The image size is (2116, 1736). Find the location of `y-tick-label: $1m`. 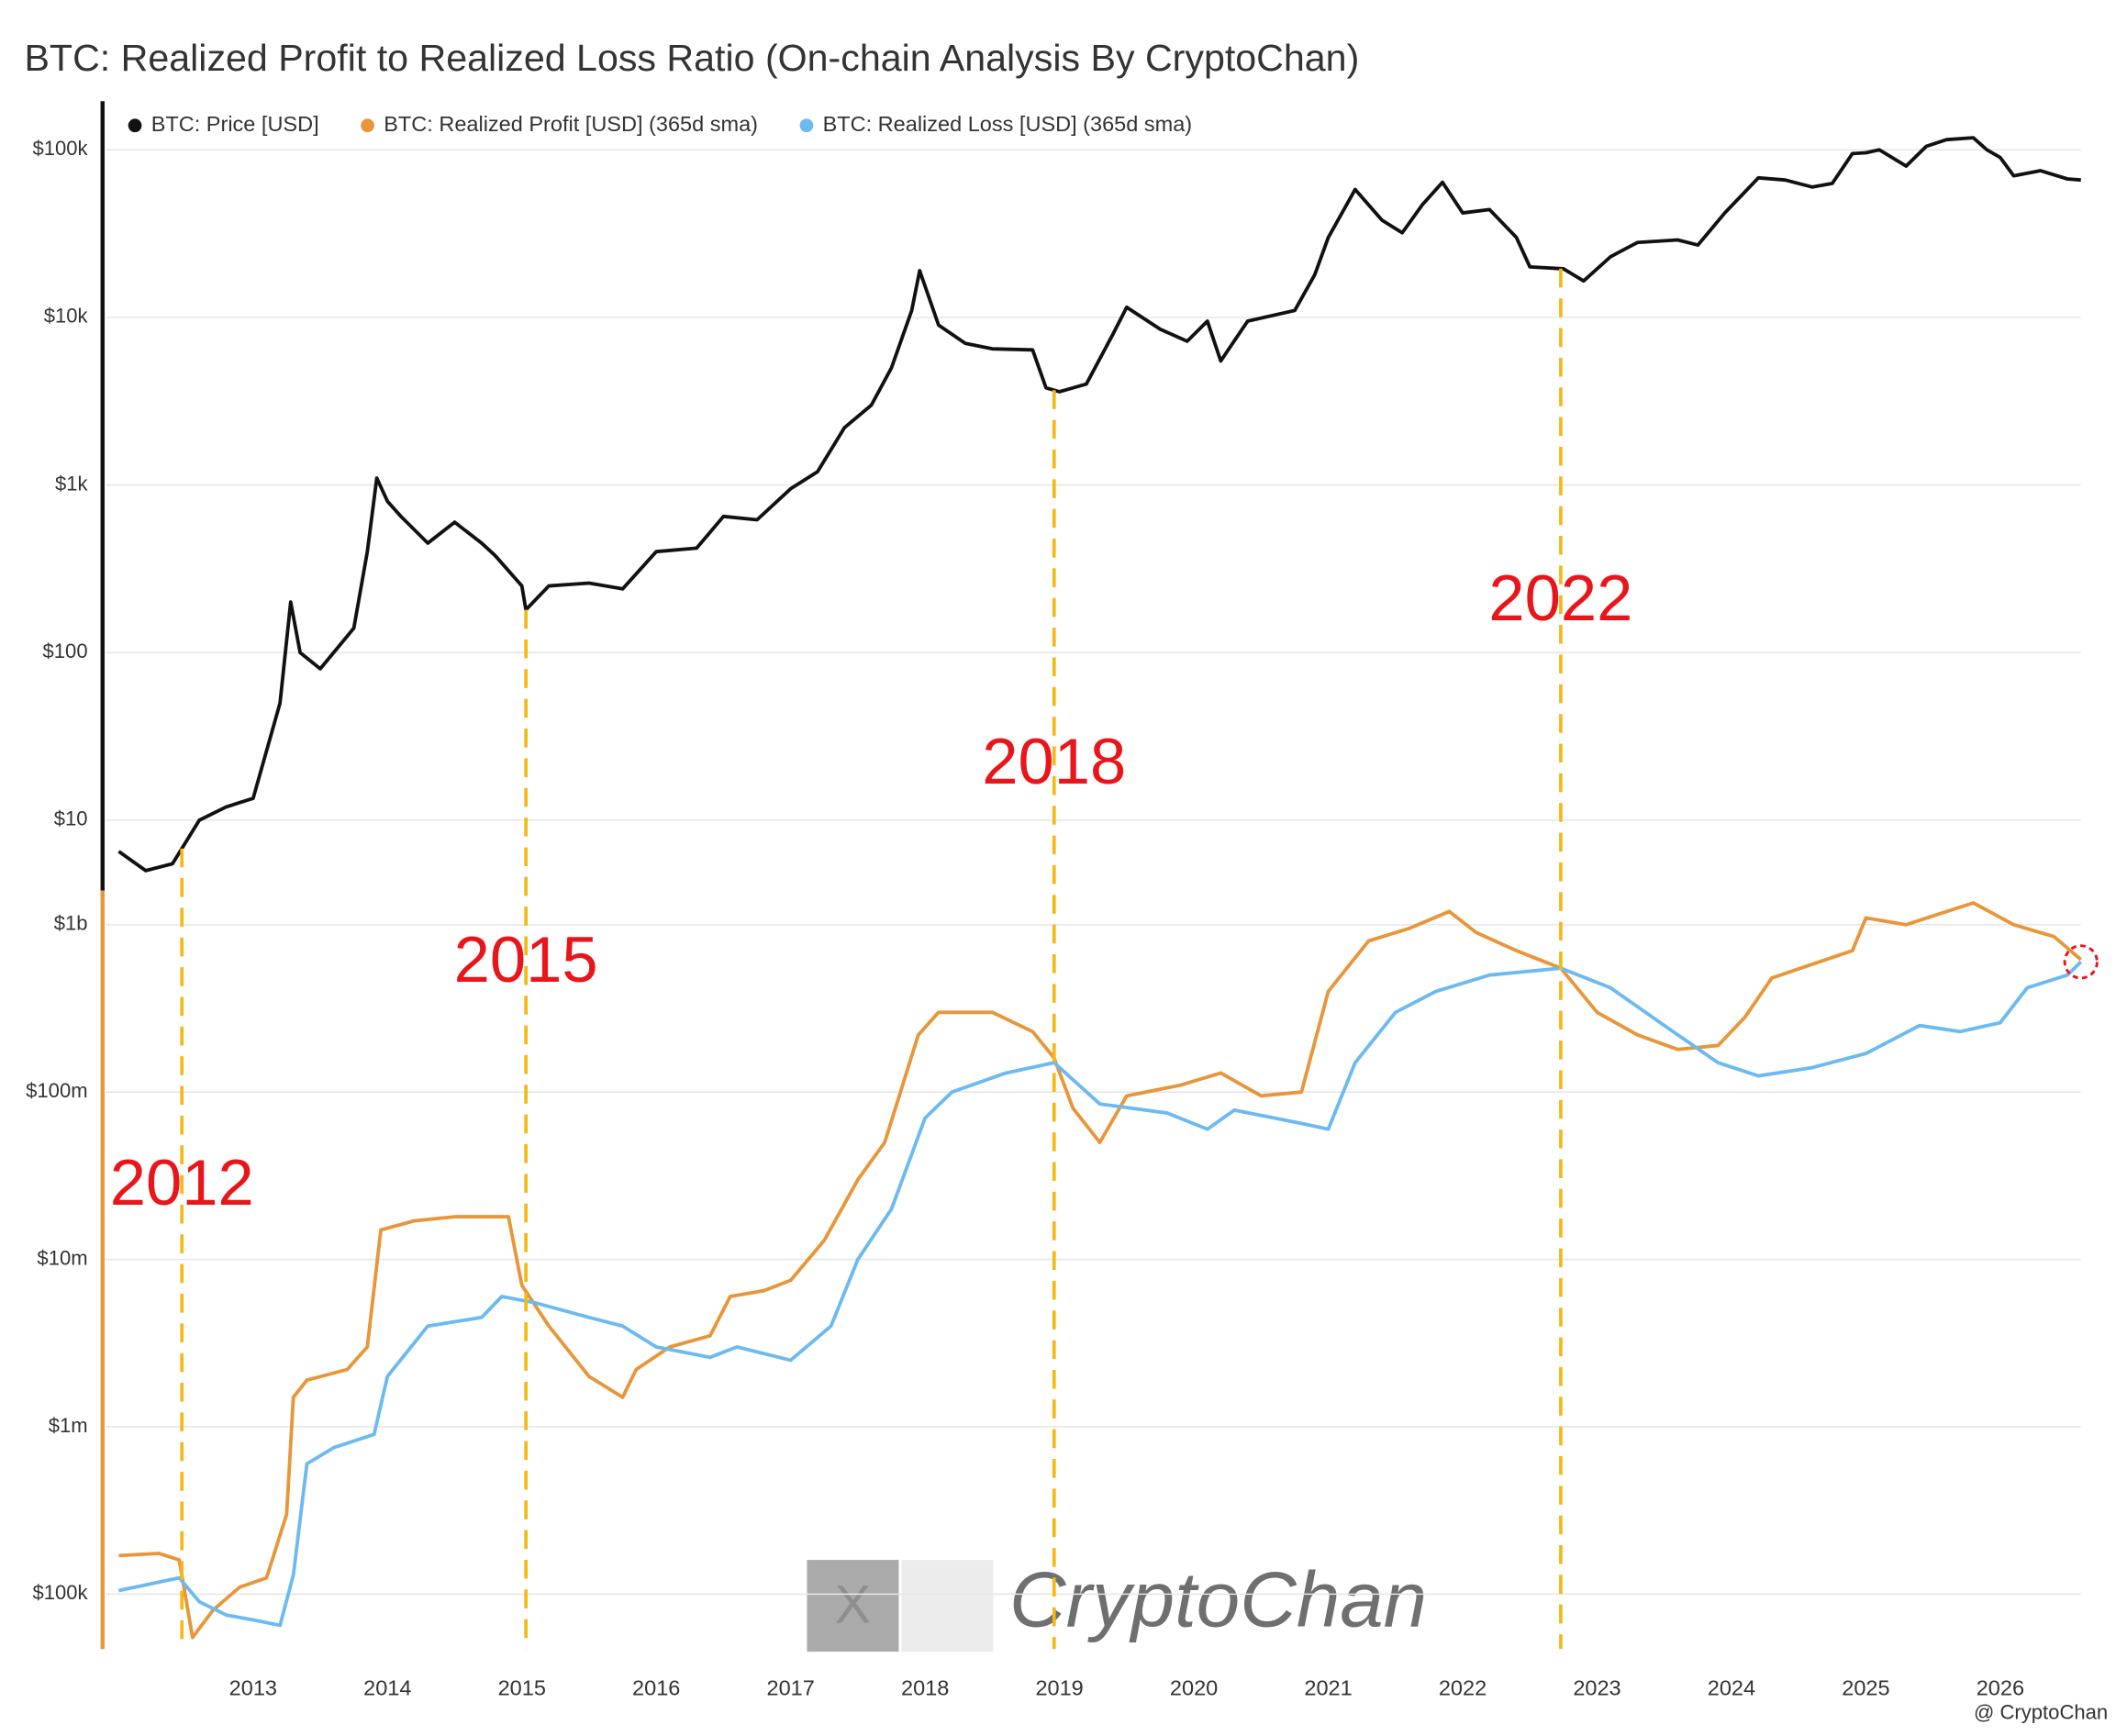

y-tick-label: $1m is located at coordinates (69, 1426).